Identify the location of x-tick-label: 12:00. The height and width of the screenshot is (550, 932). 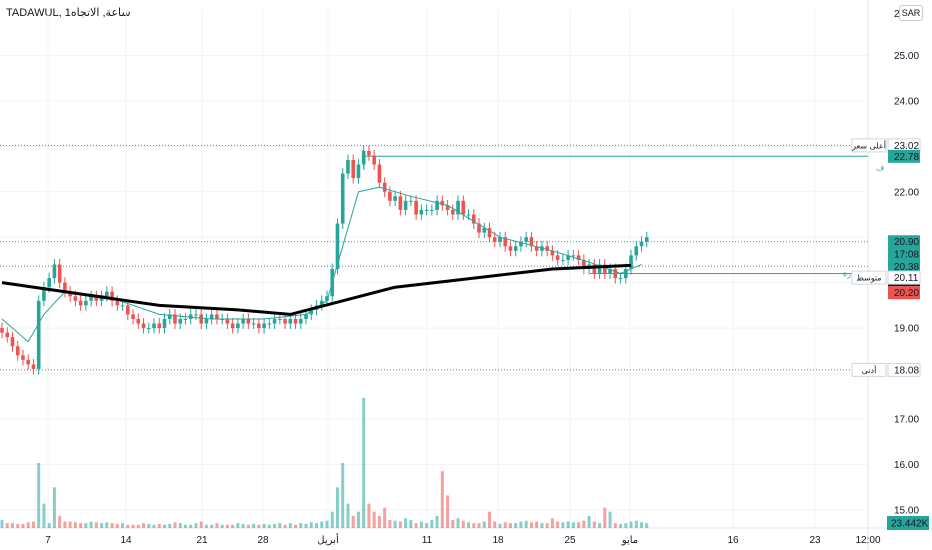
(867, 540).